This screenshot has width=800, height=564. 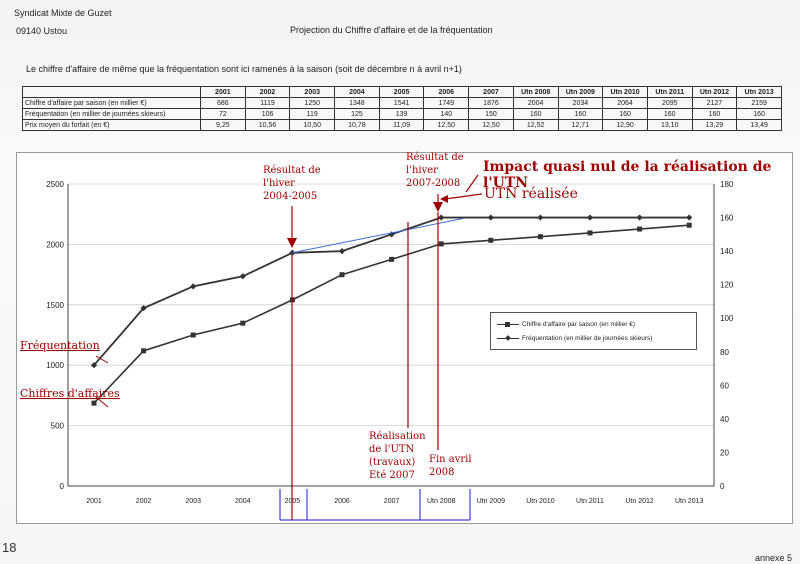 What do you see at coordinates (727, 184) in the screenshot?
I see `y-right-tick-label: 180` at bounding box center [727, 184].